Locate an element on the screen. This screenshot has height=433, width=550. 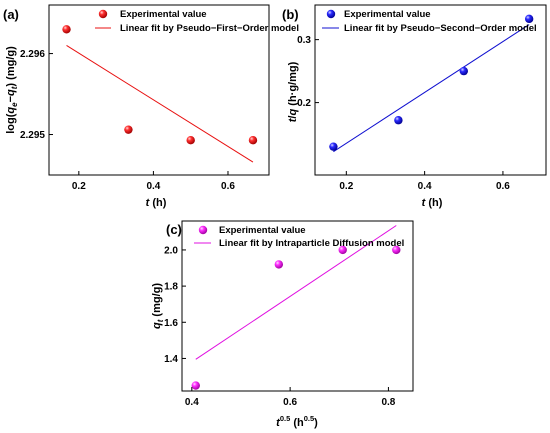
x-axis-label-a: t (h) is located at coordinates (156, 203).